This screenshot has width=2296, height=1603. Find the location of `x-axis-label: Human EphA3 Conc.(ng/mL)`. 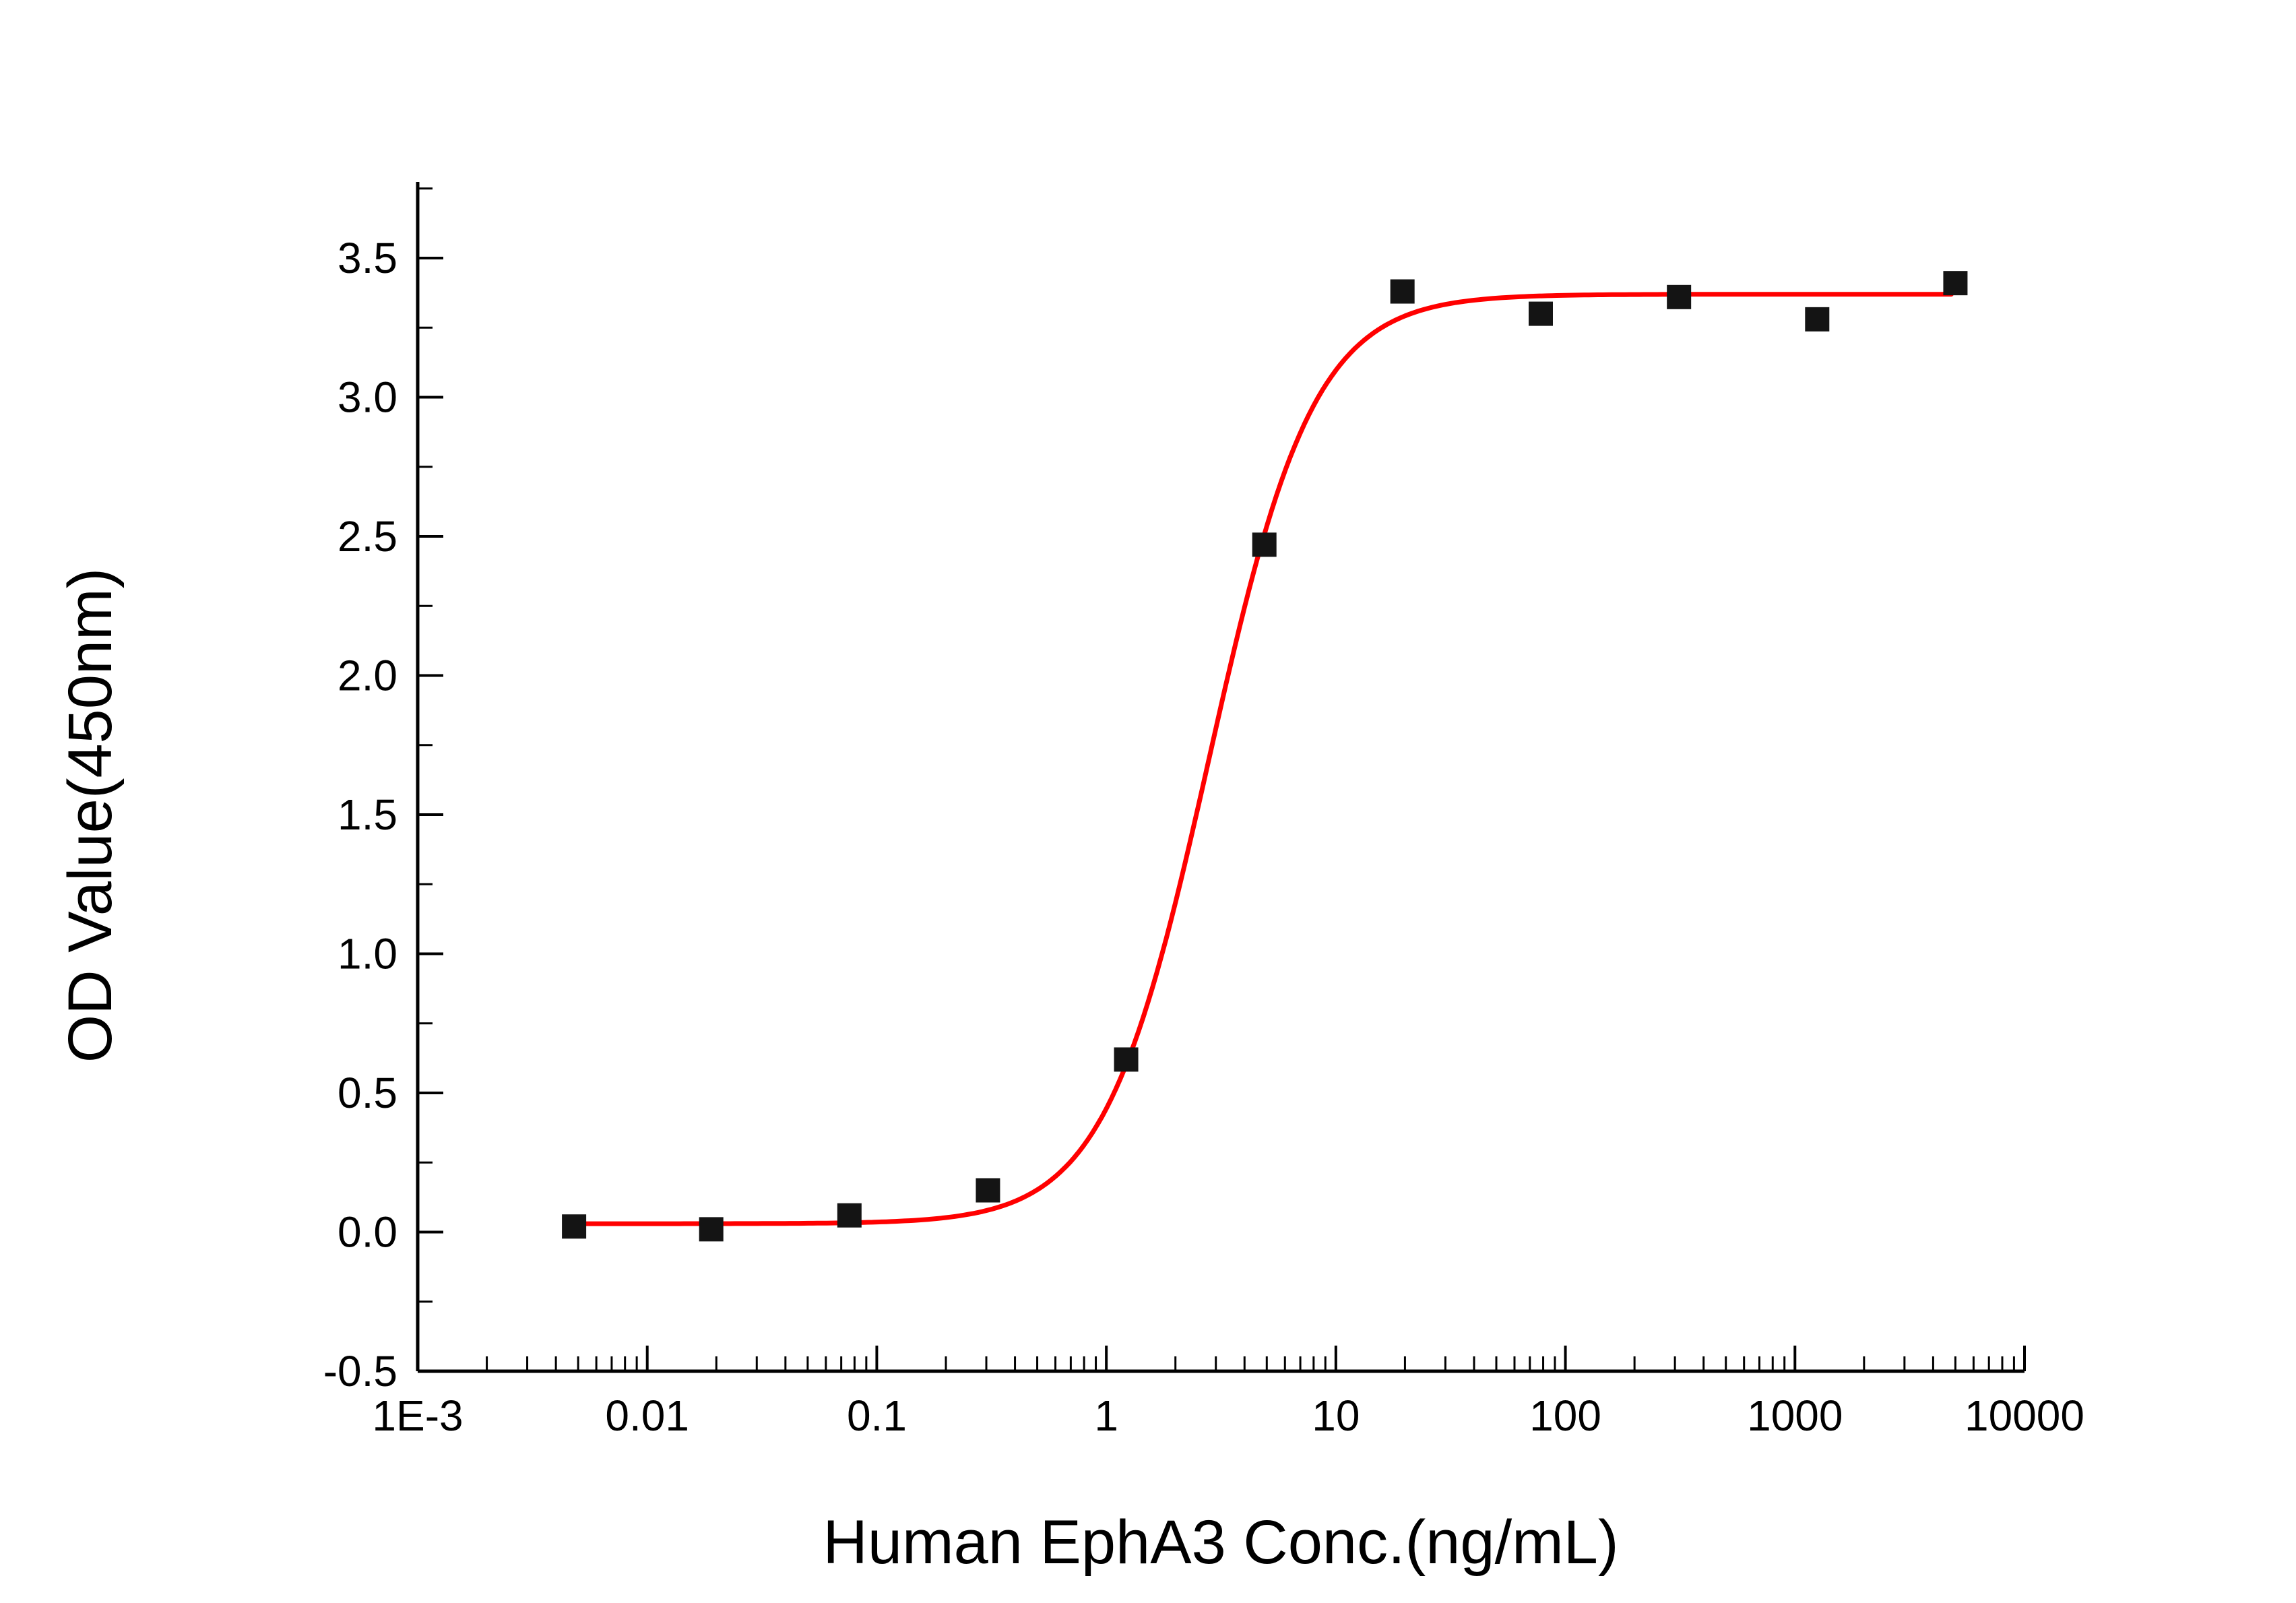

x-axis-label: Human EphA3 Conc.(ng/mL) is located at coordinates (1220, 1542).